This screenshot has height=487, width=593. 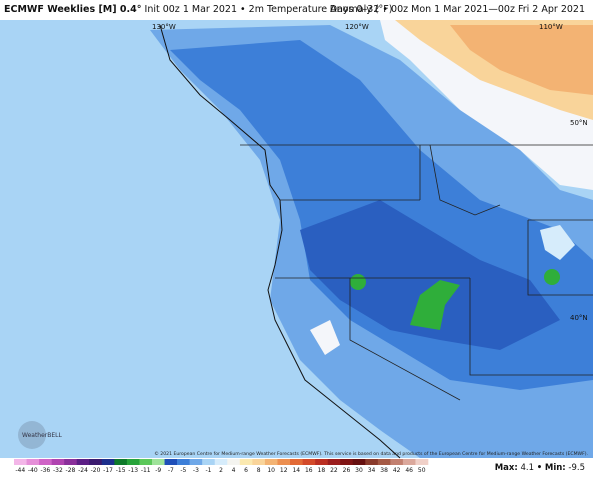 I want to click on colorbar-label: 16, so click(x=309, y=470).